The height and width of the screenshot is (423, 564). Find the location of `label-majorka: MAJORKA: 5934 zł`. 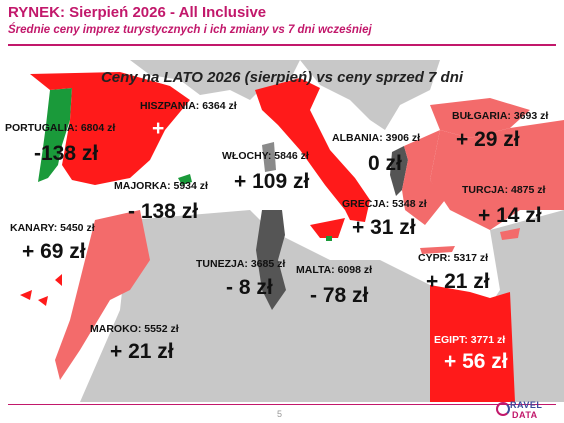

label-majorka: MAJORKA: 5934 zł is located at coordinates (161, 186).